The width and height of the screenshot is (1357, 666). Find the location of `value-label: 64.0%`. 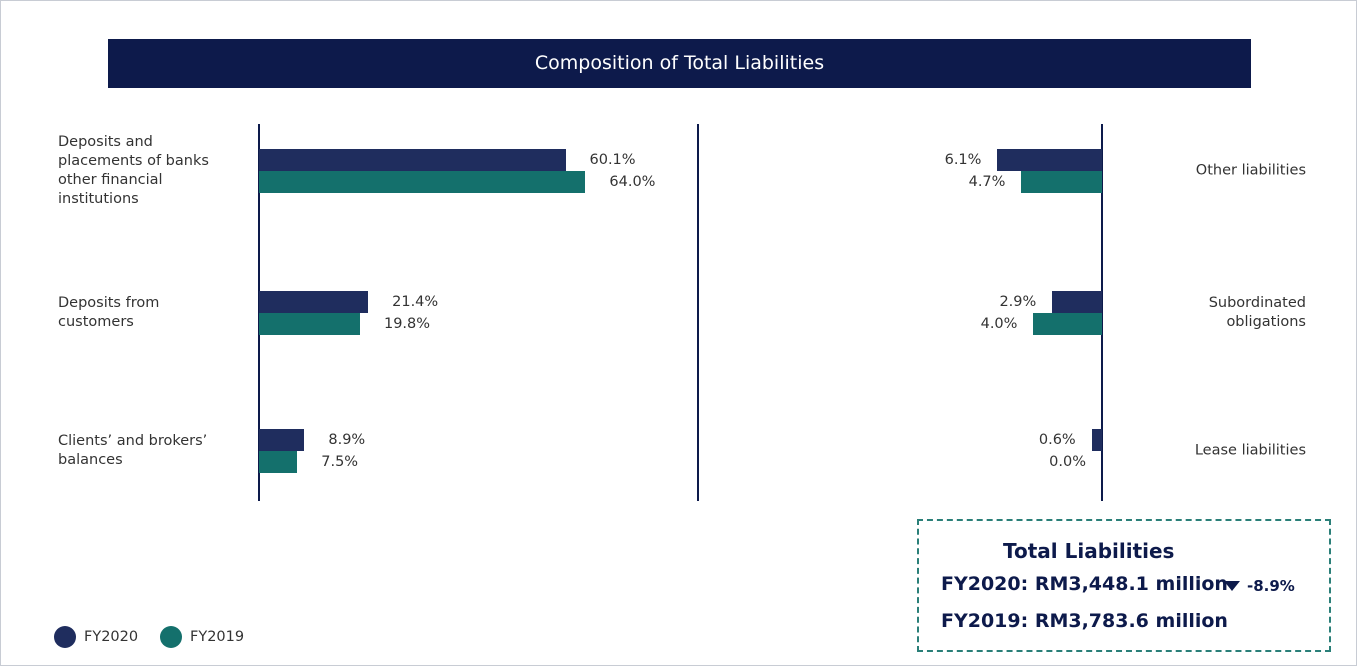

value-label: 64.0% is located at coordinates (632, 182).